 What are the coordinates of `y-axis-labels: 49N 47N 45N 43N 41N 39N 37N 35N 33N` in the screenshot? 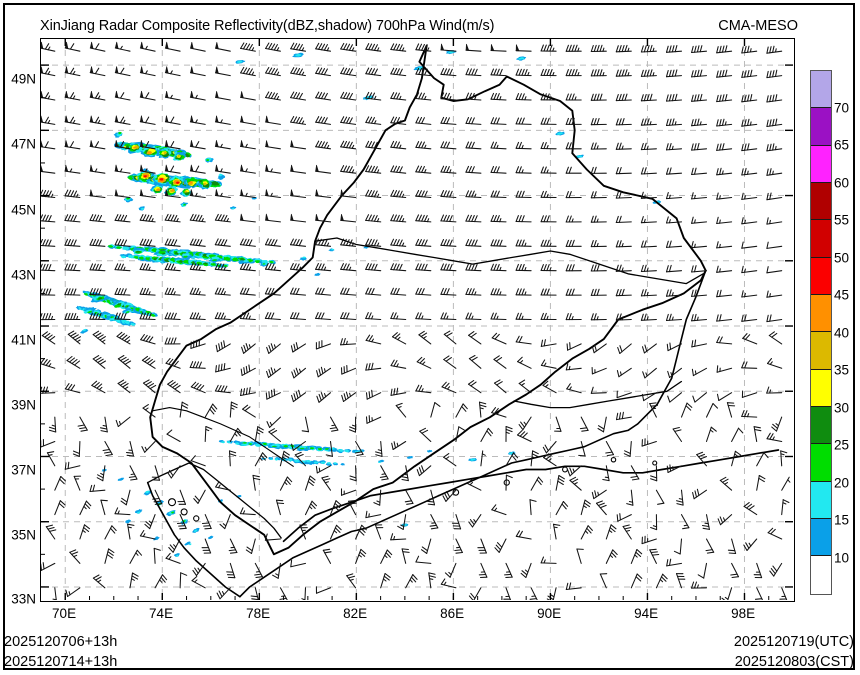 It's located at (18, 322).